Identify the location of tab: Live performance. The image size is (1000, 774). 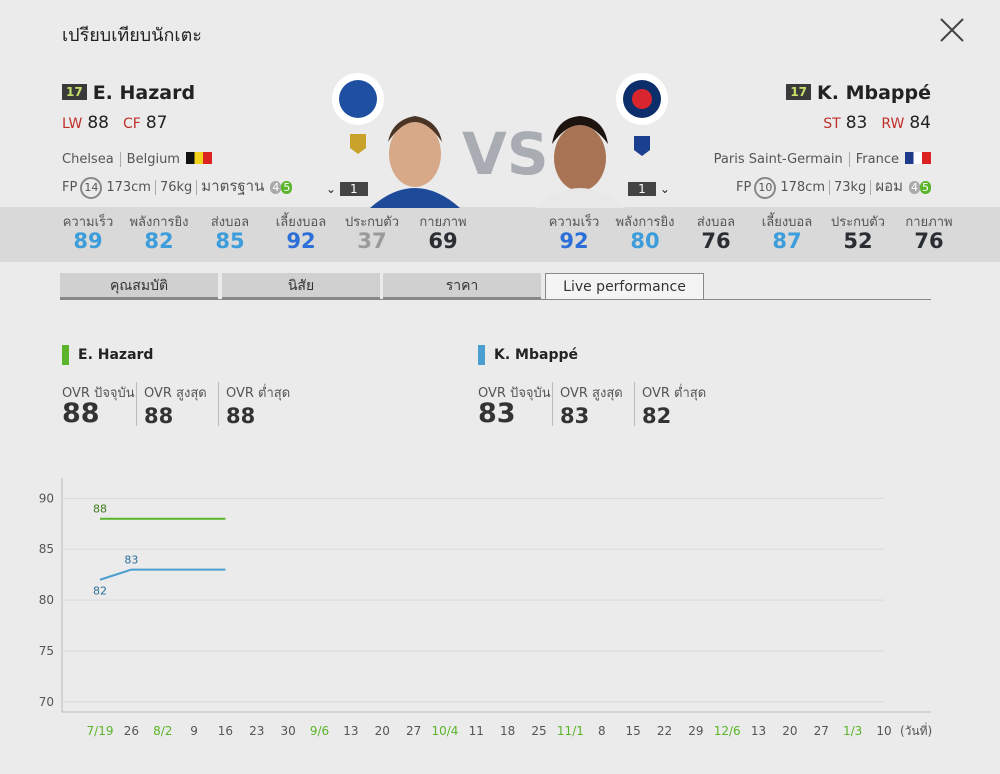
(624, 286).